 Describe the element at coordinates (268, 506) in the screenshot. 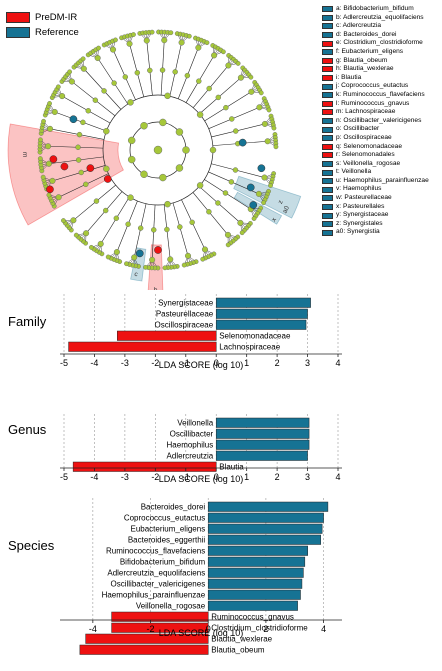

I see `bar-bacteroides_dorei` at that location.